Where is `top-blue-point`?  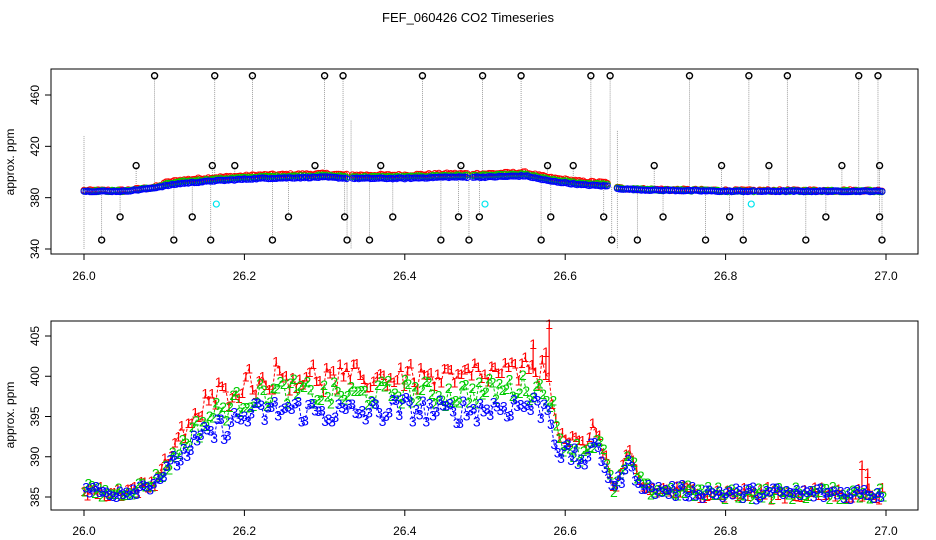 top-blue-point is located at coordinates (607, 186).